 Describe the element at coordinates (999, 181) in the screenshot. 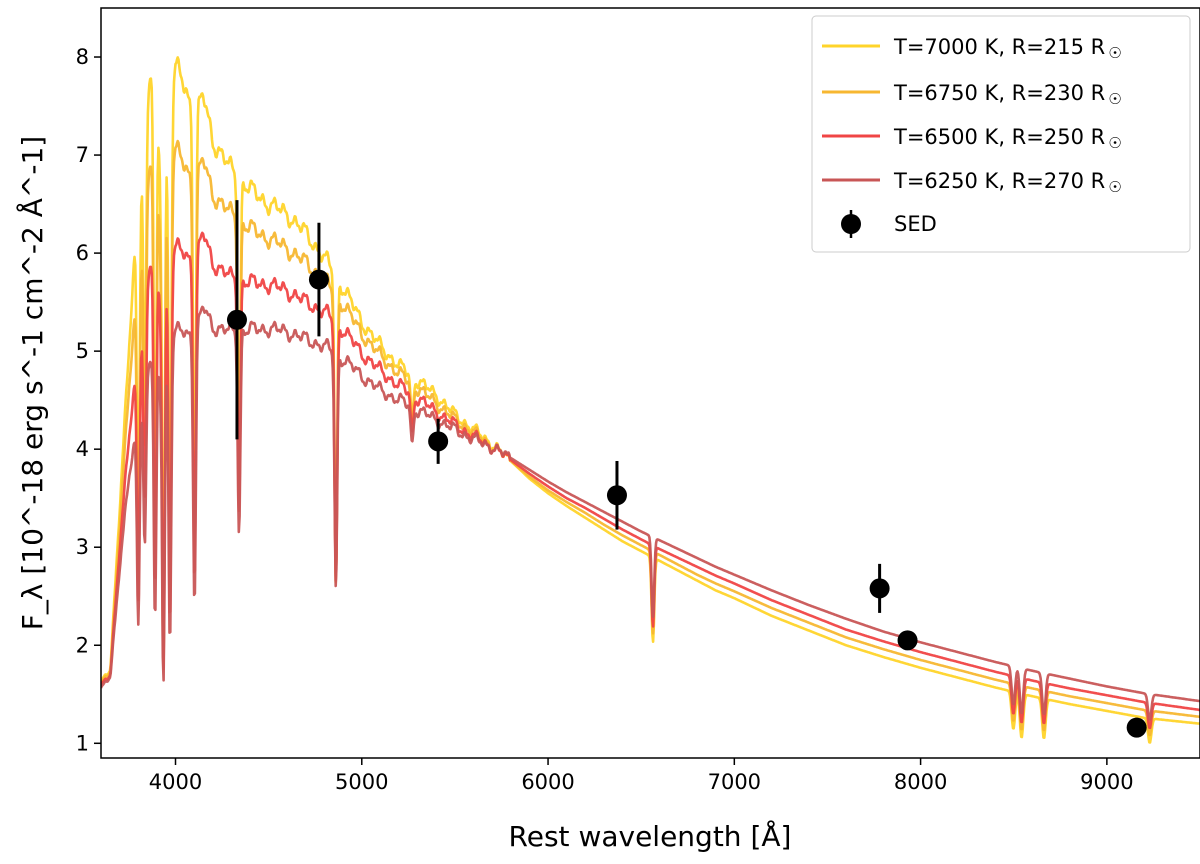

I see `legend-label-t6250-main: T=6250 K, R=270 R` at that location.